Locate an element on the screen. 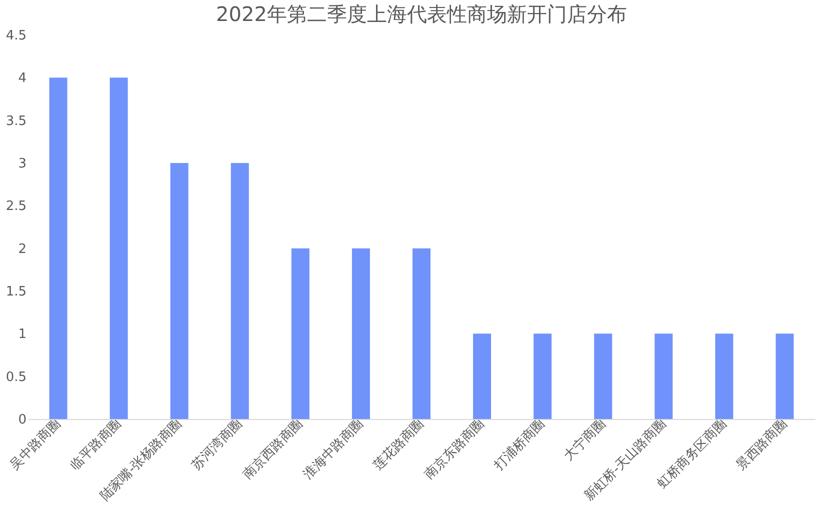  chart-title: 2022年第二季度上海代表性商场新开门店分布 is located at coordinates (421, 14).